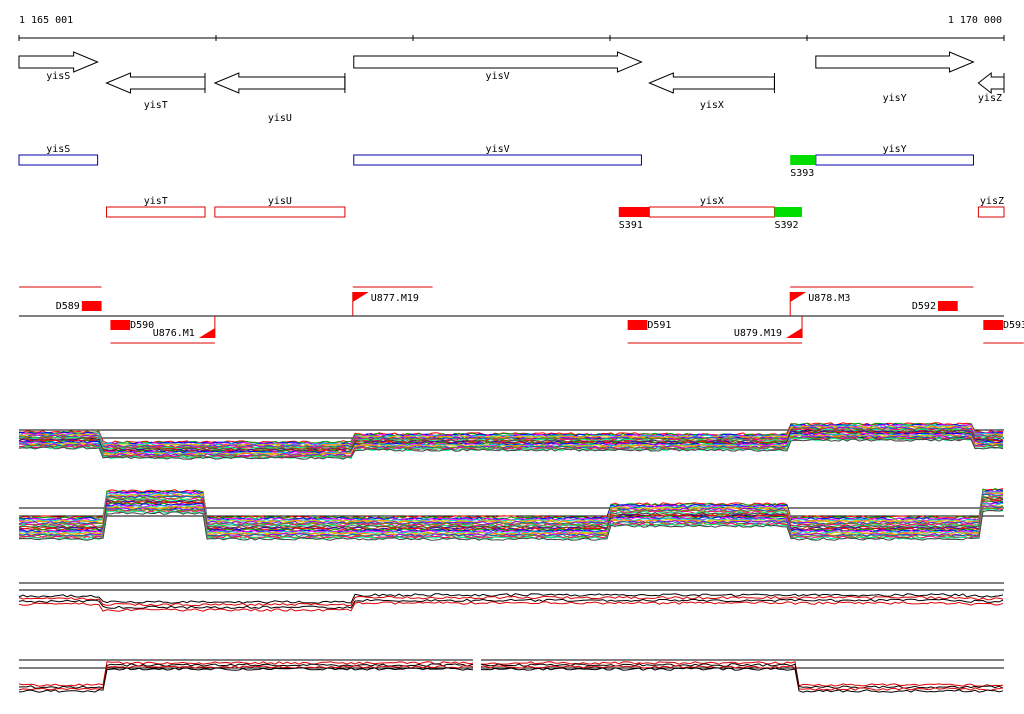 The width and height of the screenshot is (1024, 714). I want to click on marker-S392, so click(788, 212).